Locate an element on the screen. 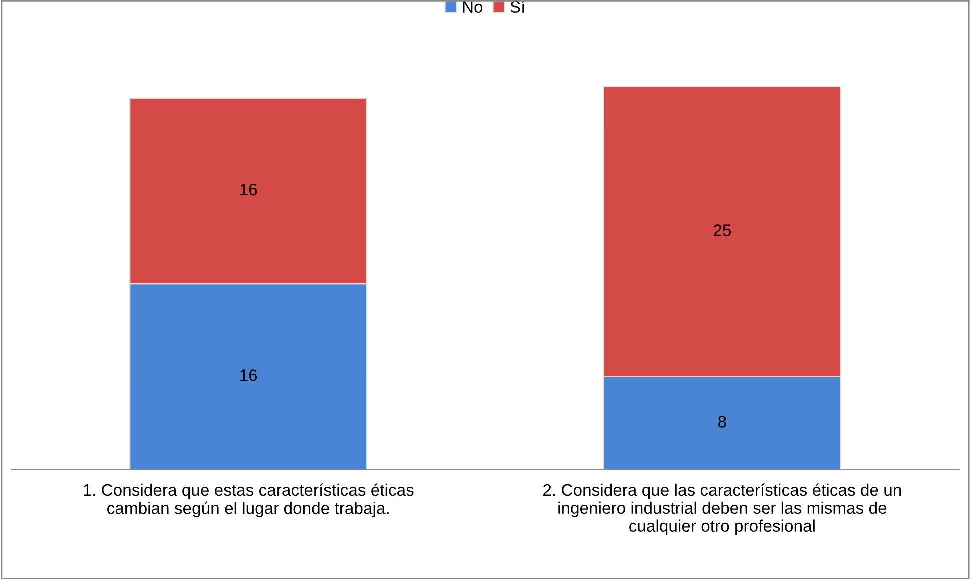  data-label: 25 is located at coordinates (722, 230).